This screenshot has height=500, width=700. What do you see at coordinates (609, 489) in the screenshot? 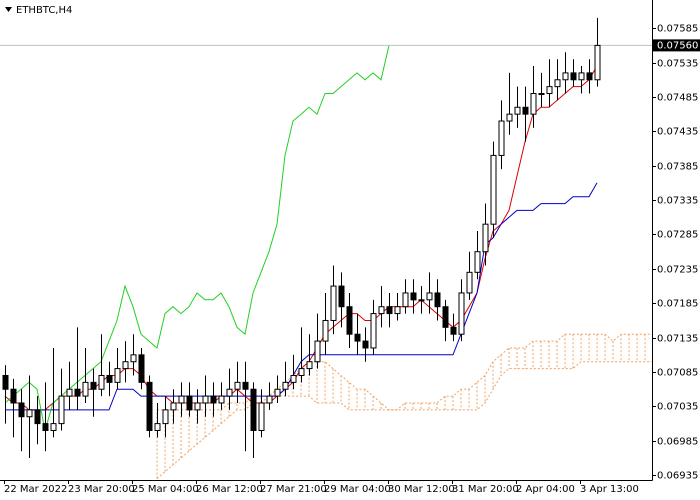
I see `x-tick-label: 3 Apr 13:00` at bounding box center [609, 489].